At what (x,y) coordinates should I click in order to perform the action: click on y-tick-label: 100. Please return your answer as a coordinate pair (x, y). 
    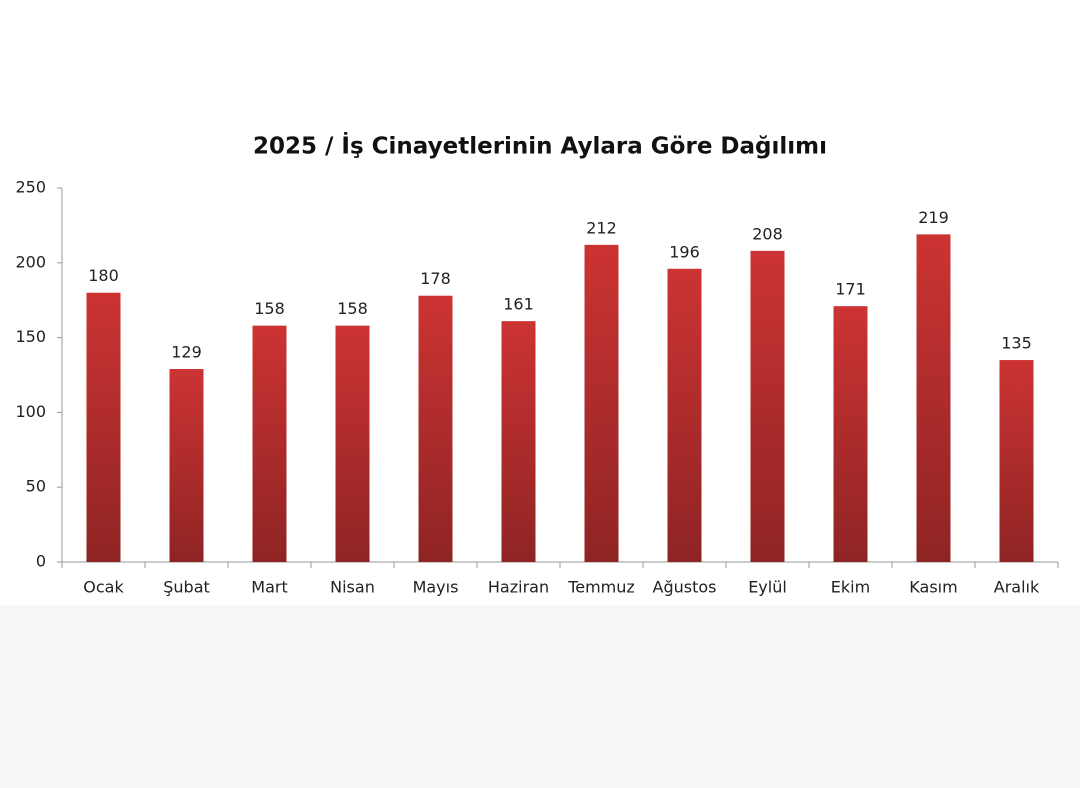
    Looking at the image, I should click on (30, 411).